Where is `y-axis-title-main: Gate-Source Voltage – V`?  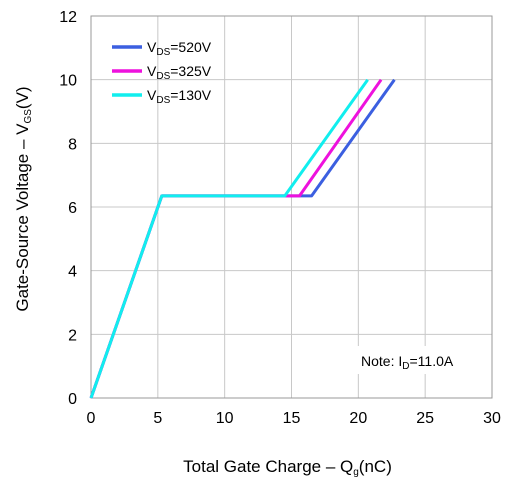 y-axis-title-main: Gate-Source Voltage – V is located at coordinates (22, 217).